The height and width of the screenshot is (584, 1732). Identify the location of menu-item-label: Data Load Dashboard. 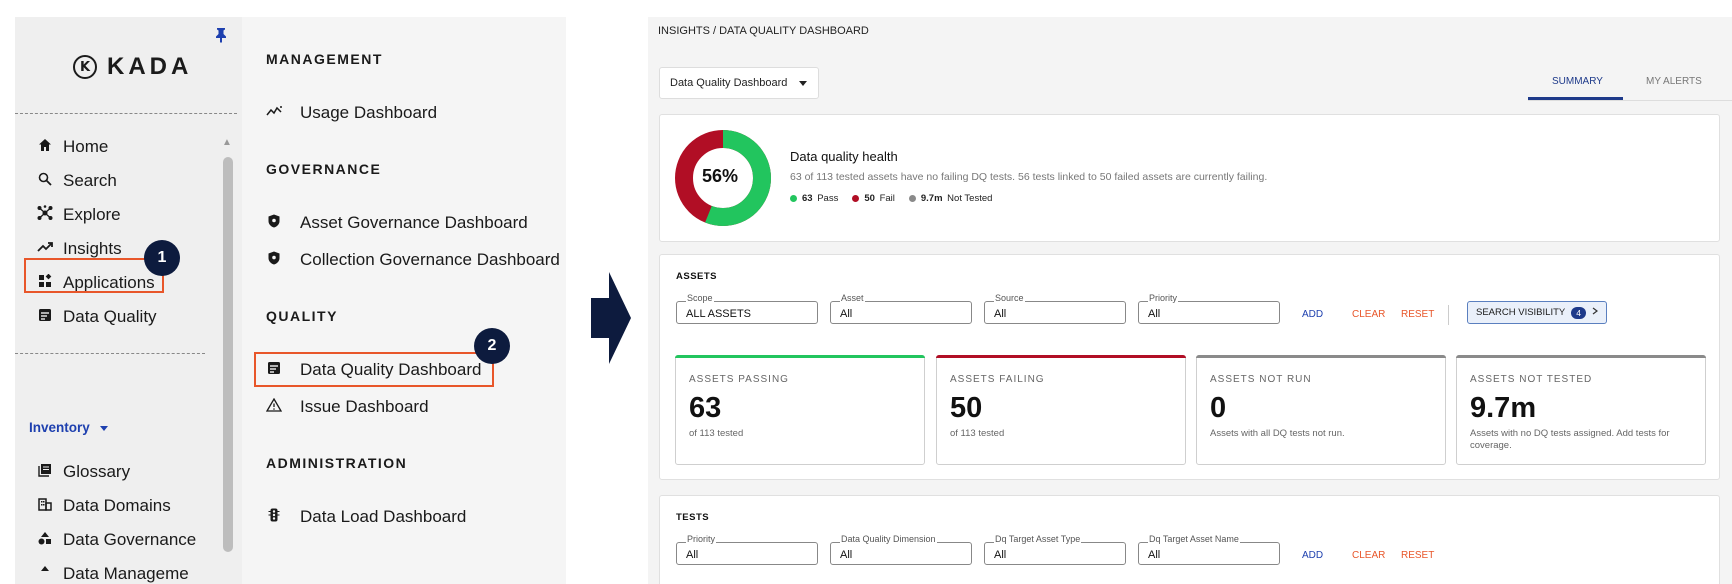
(383, 516).